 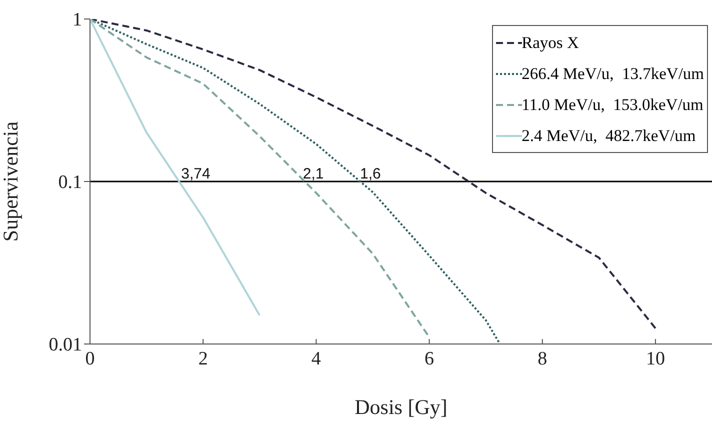 I want to click on legend-label: Rayos X, so click(x=550, y=43).